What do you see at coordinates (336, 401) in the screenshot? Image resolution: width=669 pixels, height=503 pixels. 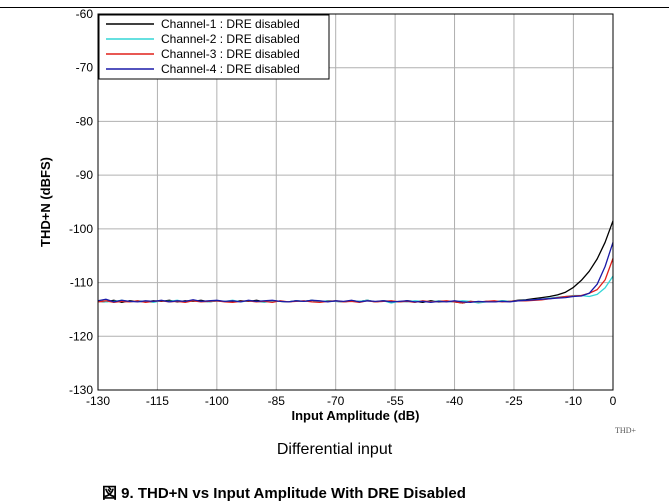 I see `x-tick-label: -70` at bounding box center [336, 401].